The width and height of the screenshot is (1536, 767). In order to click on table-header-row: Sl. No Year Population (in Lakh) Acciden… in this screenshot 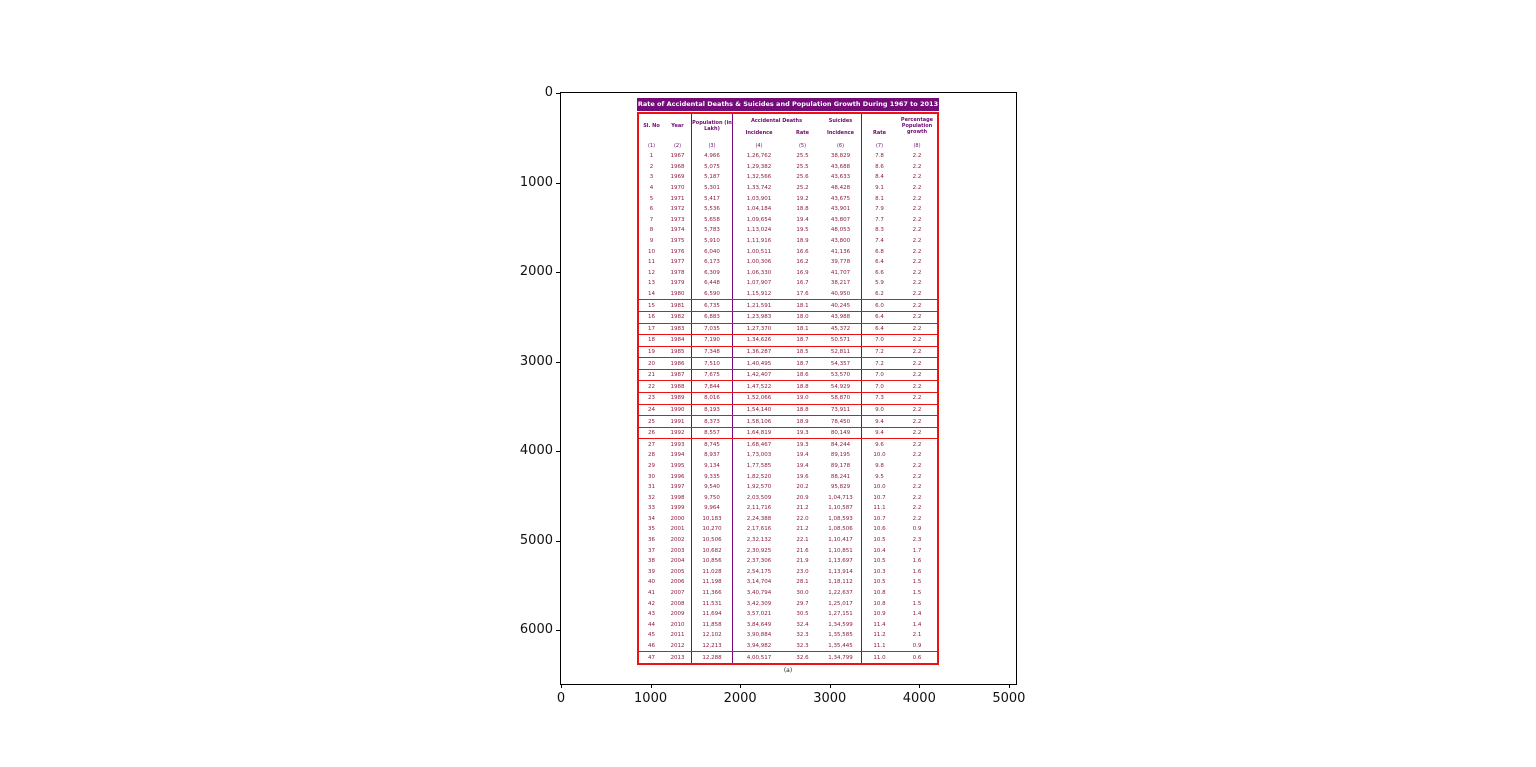, I will do `click(788, 127)`.